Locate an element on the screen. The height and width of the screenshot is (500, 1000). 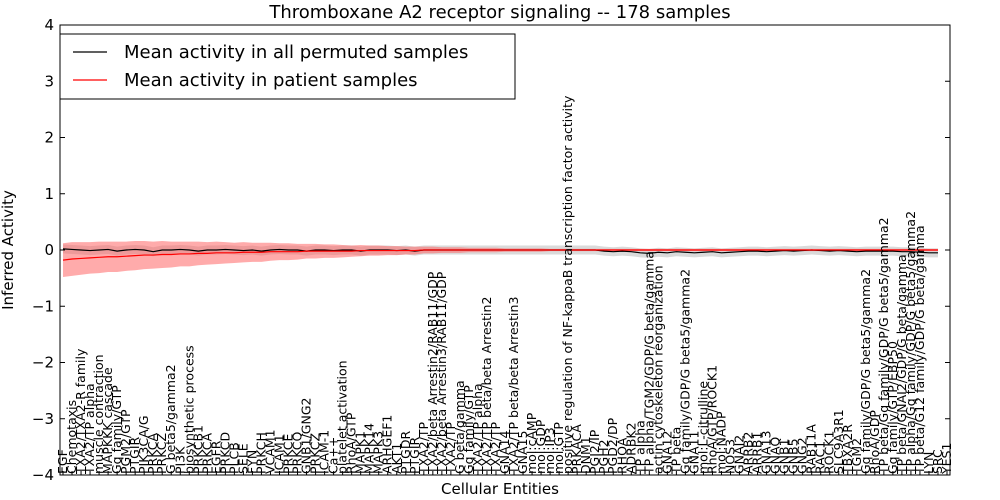
entity-label: PRKCE is located at coordinates (288, 454).